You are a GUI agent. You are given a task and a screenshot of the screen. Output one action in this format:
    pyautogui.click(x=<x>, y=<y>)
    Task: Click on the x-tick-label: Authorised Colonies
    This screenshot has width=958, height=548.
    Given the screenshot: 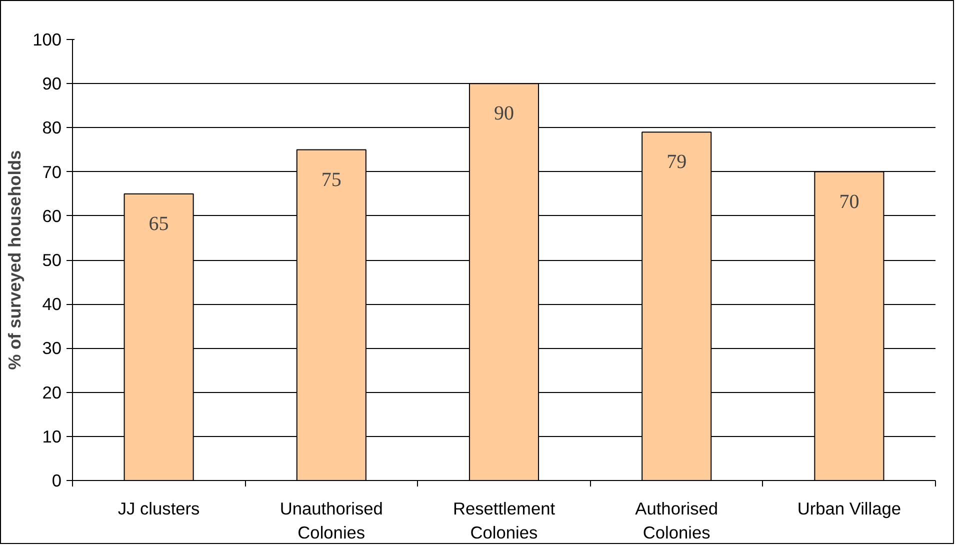 What is the action you would take?
    pyautogui.click(x=676, y=520)
    